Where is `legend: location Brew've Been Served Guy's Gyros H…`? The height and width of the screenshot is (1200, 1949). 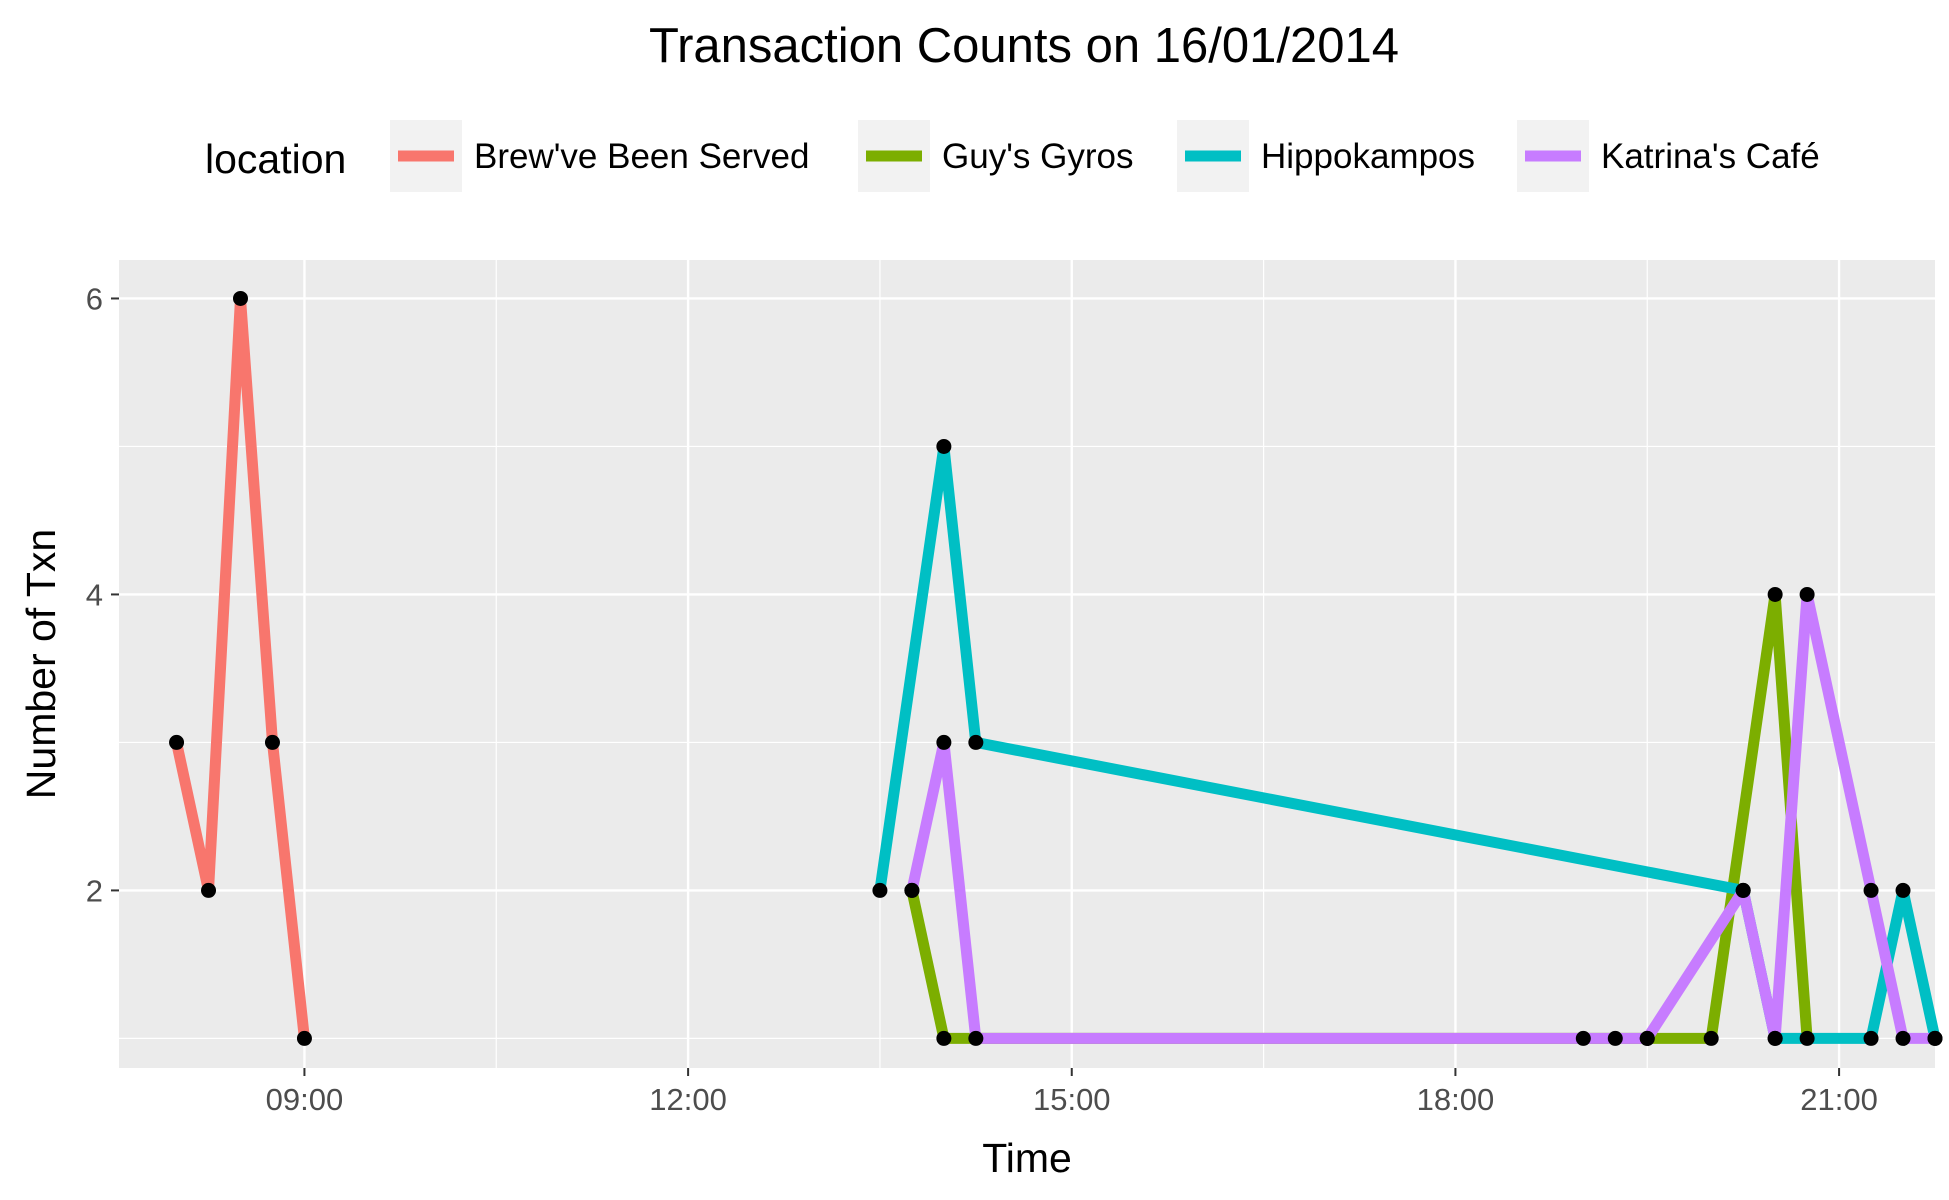
legend: location Brew've Been Served Guy's Gyros H… is located at coordinates (1012, 156).